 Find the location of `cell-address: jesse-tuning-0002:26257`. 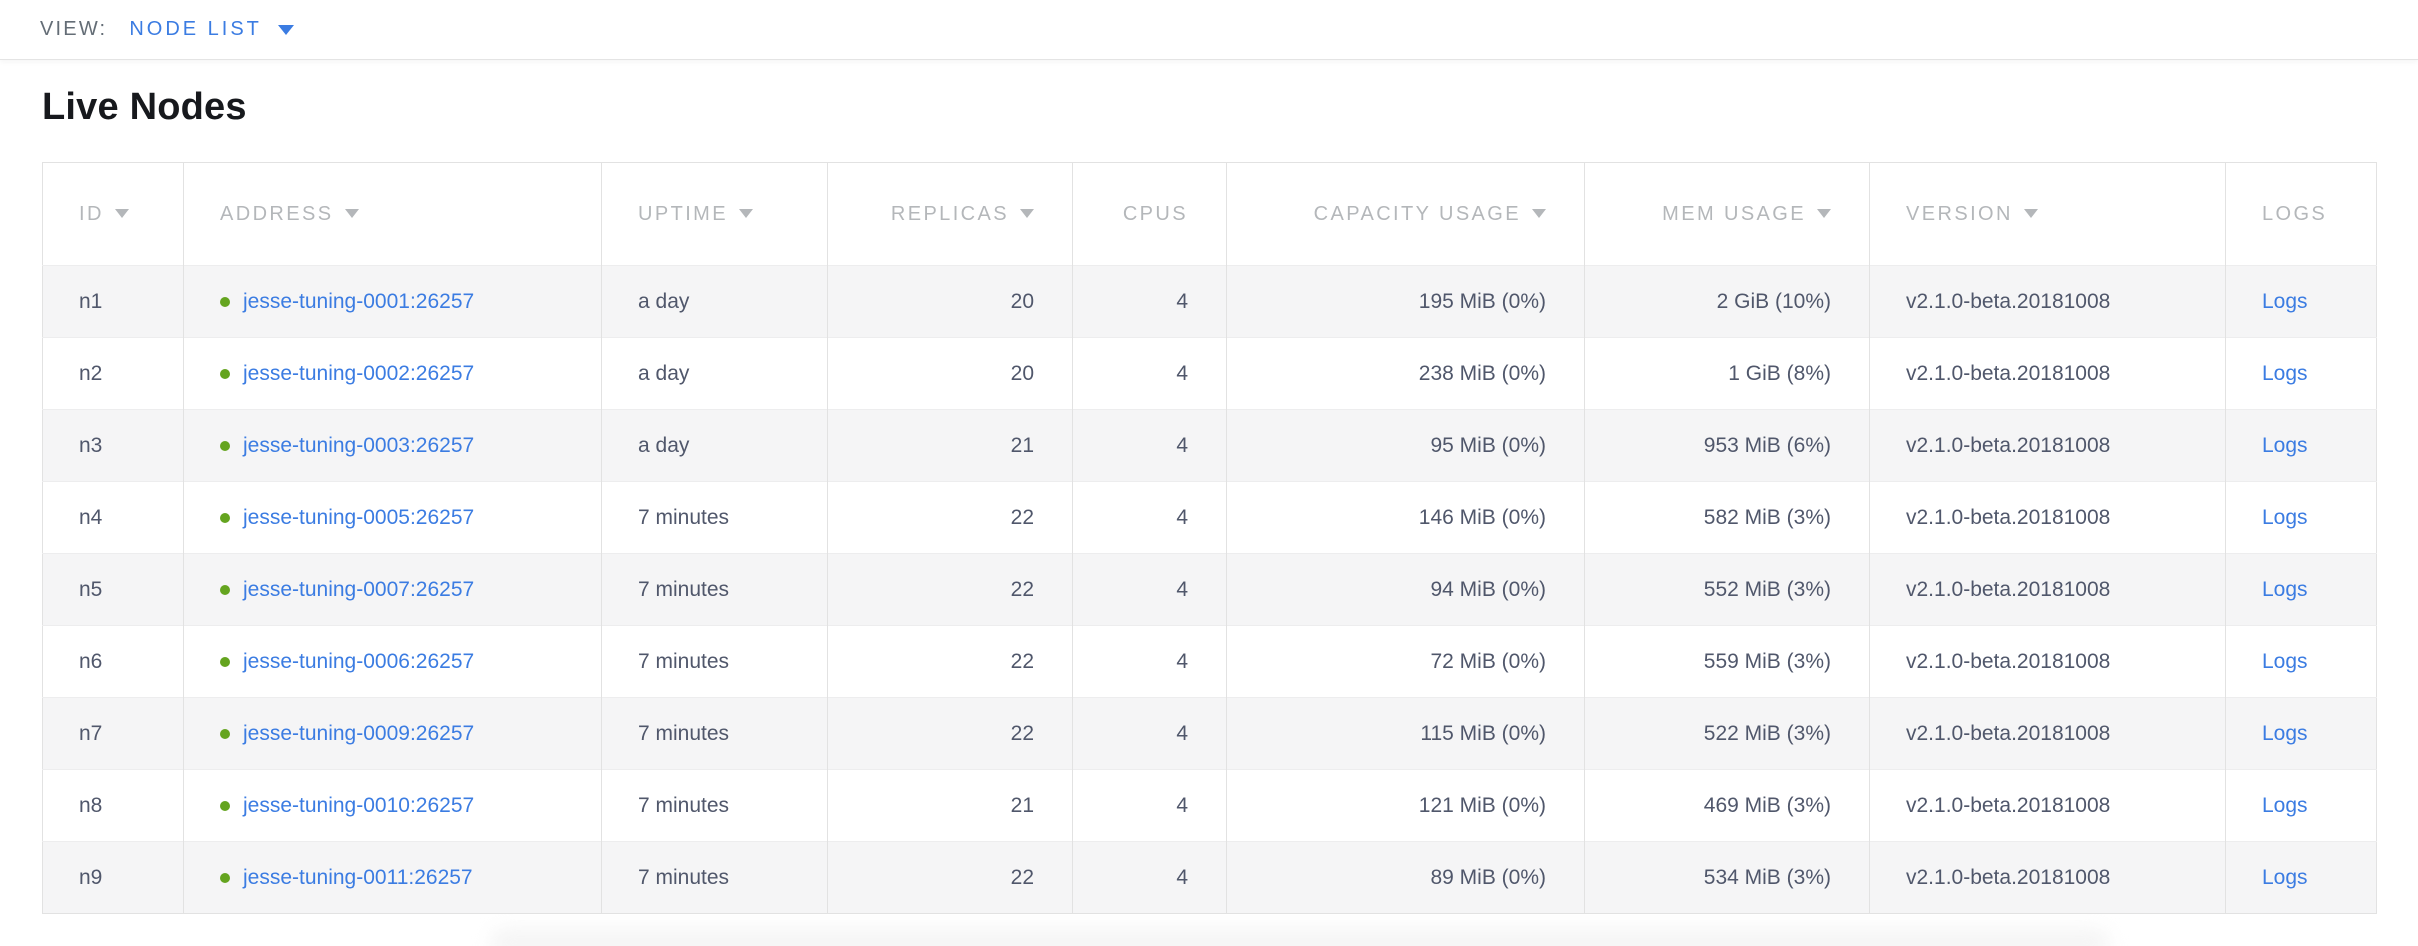

cell-address: jesse-tuning-0002:26257 is located at coordinates (392, 373).